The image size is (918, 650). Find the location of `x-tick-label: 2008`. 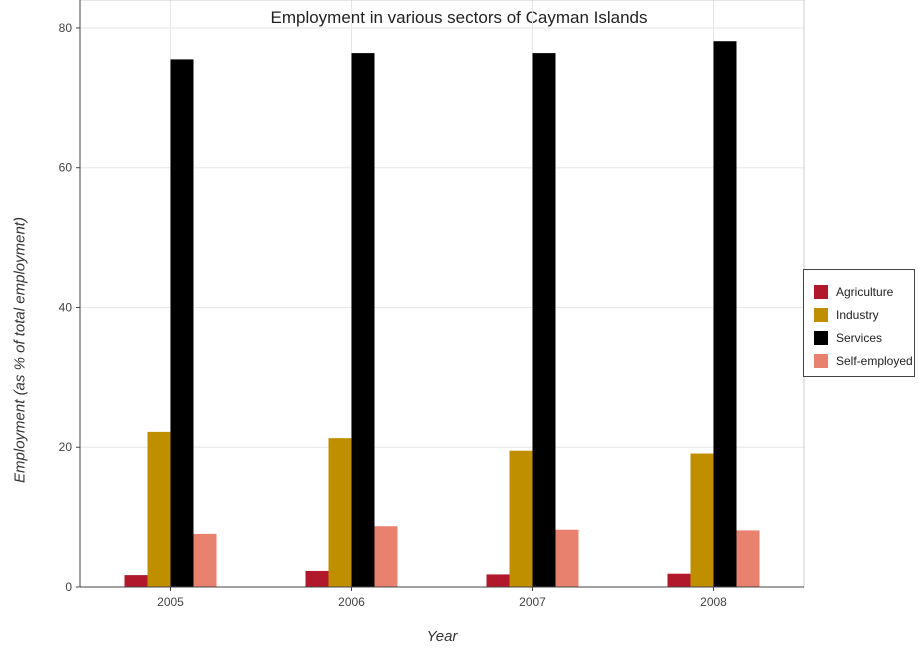

x-tick-label: 2008 is located at coordinates (713, 602).